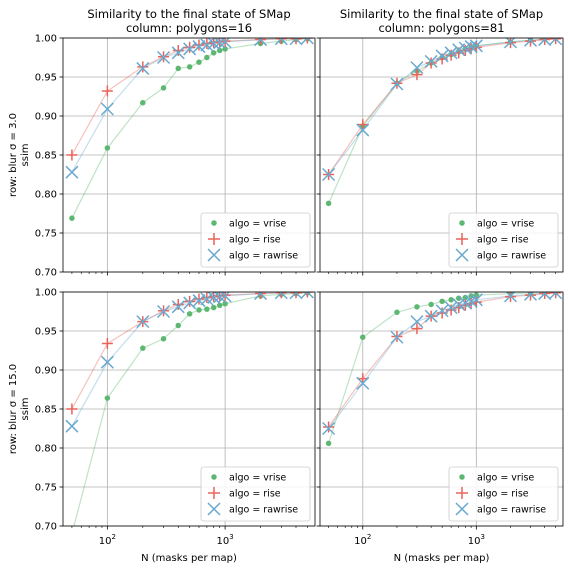  What do you see at coordinates (46, 488) in the screenshot?
I see `y-tick-label: 0.75` at bounding box center [46, 488].